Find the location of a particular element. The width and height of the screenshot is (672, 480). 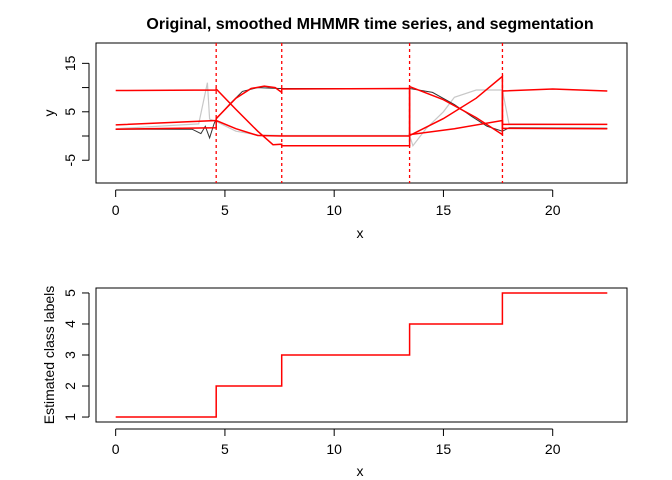

bottom-x-label: x is located at coordinates (360, 471).